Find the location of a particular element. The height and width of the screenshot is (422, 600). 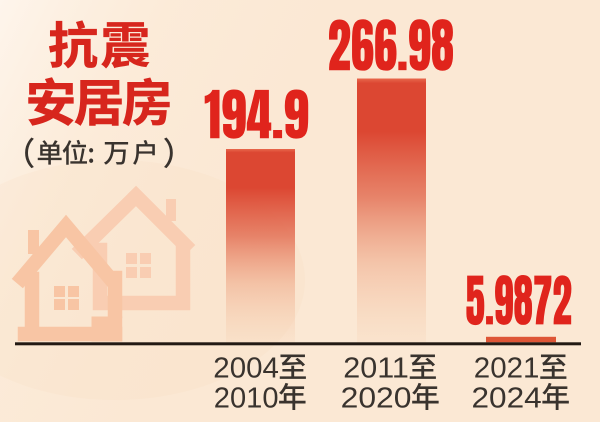

svg-text: 2024 is located at coordinates (507, 399).